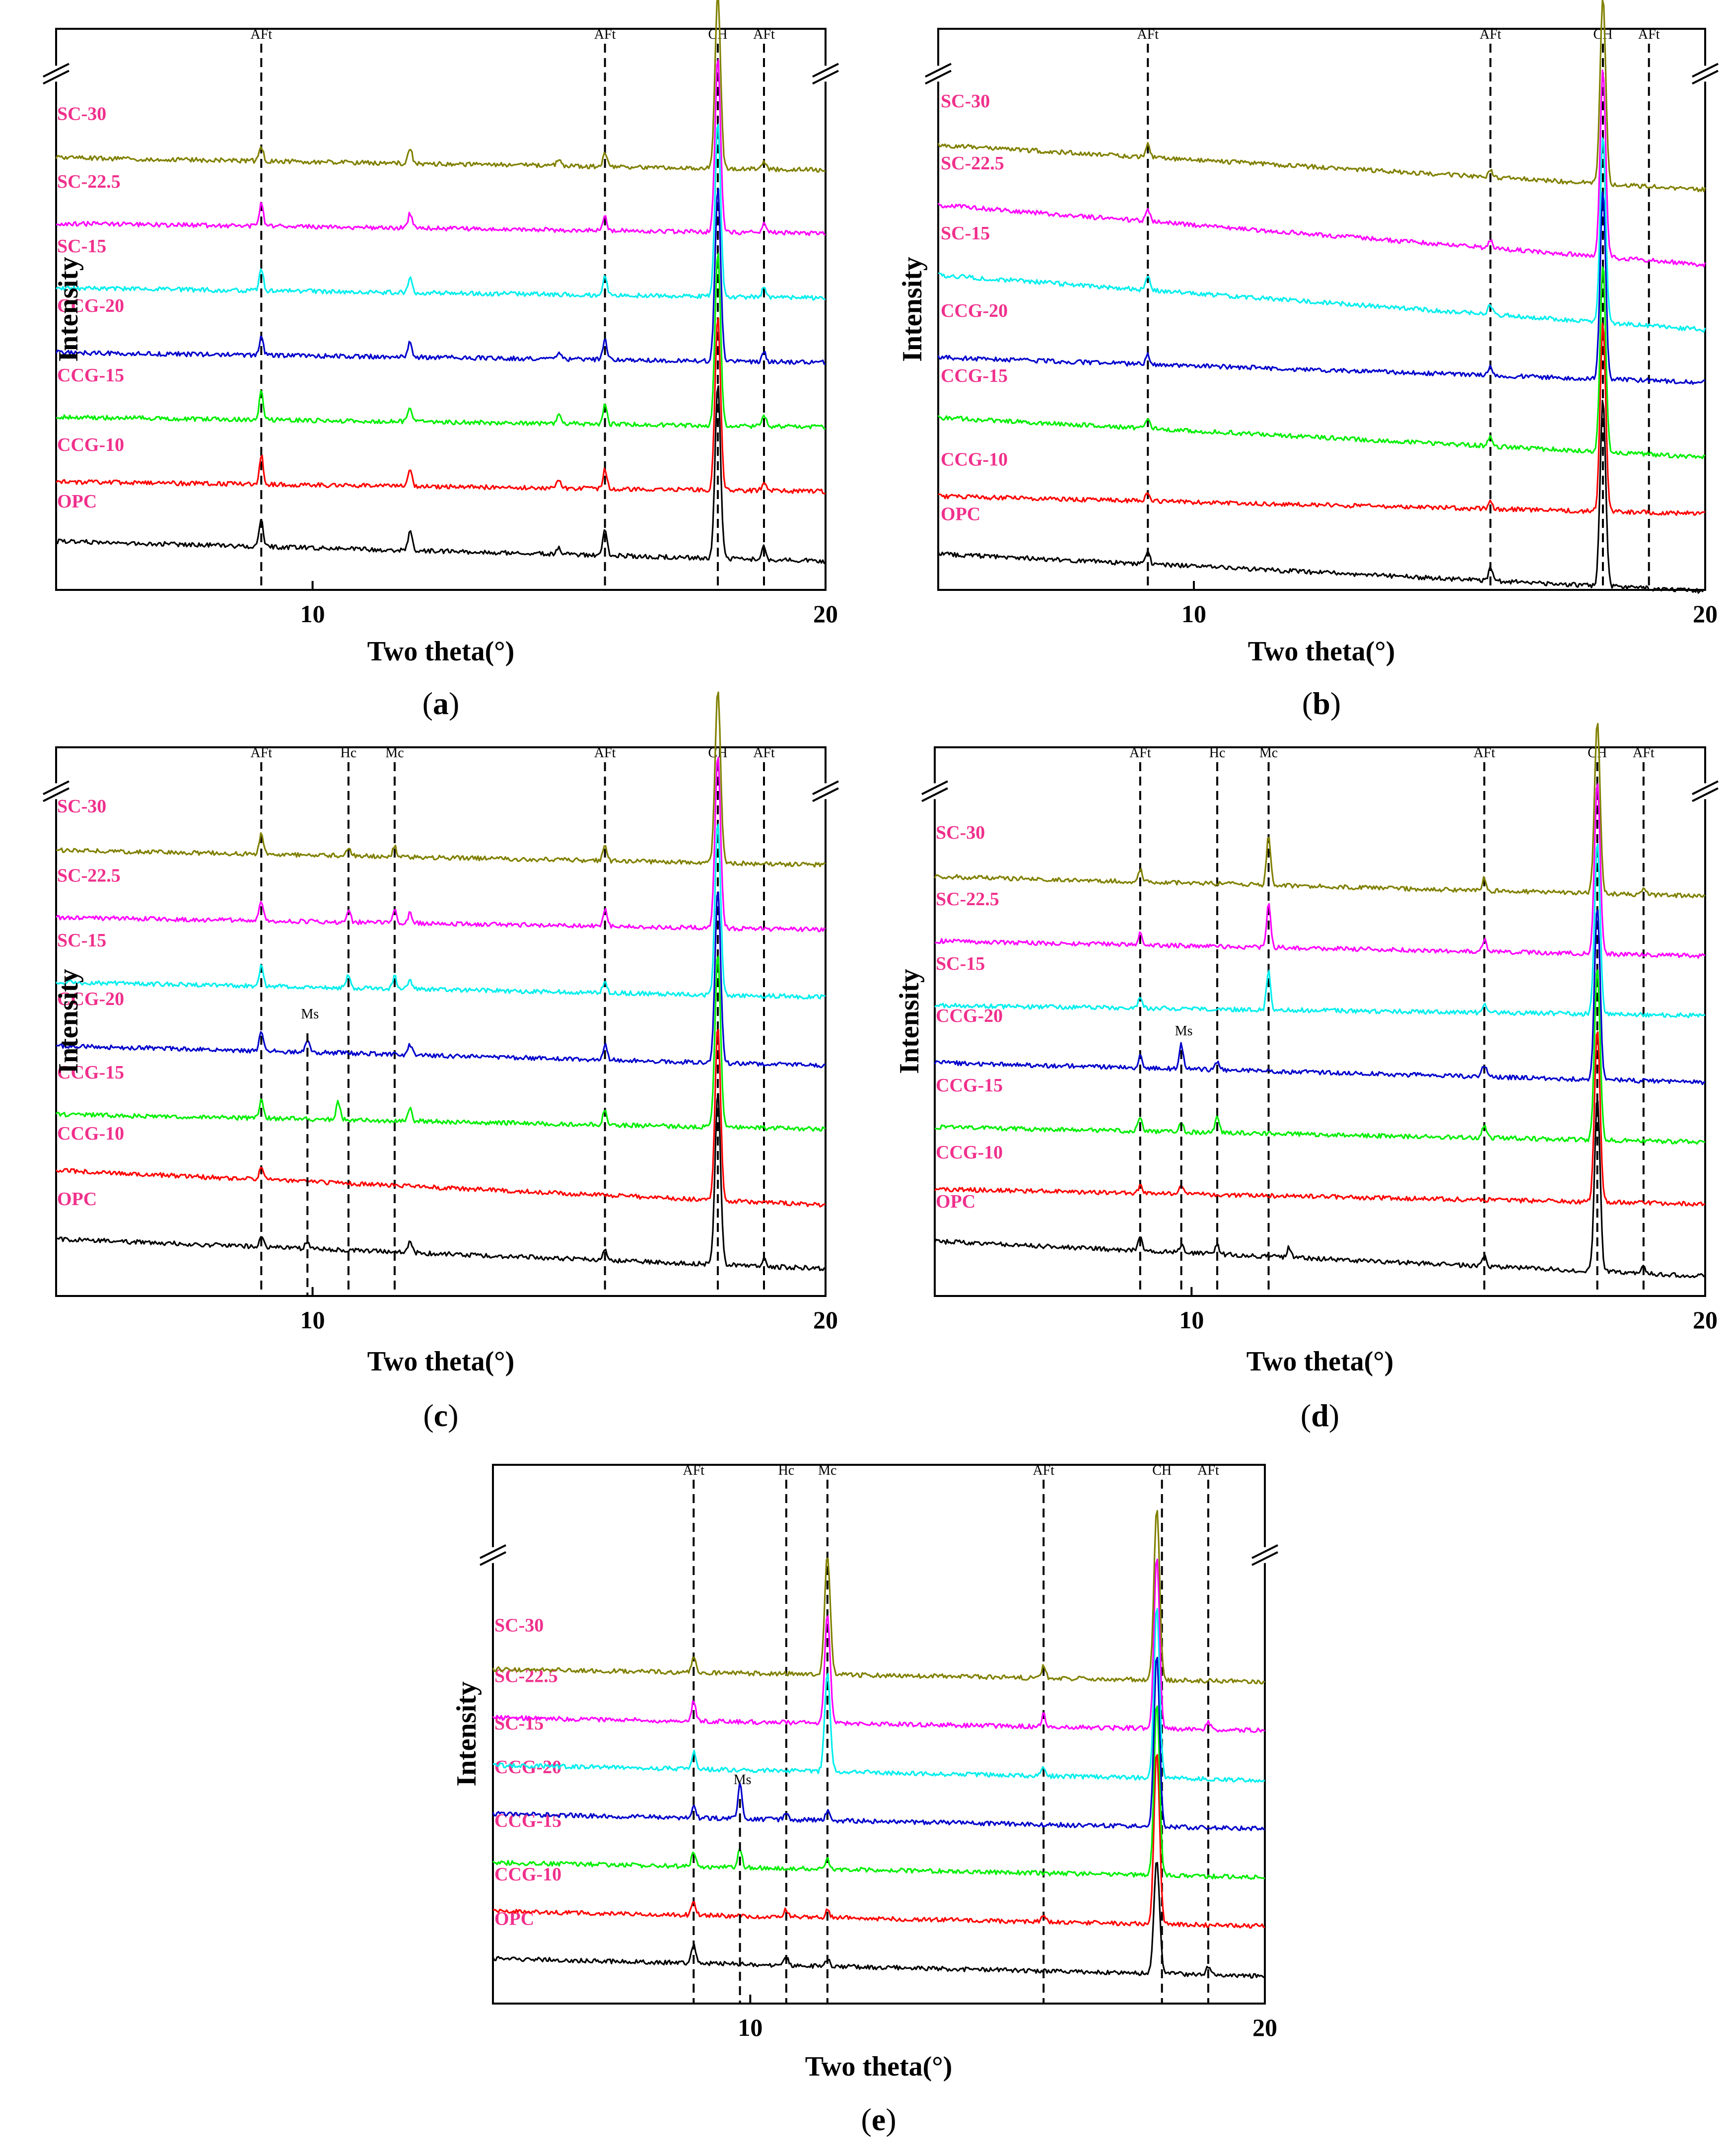 The height and width of the screenshot is (2156, 1729). I want to click on phase-marker-label: CH, so click(718, 34).